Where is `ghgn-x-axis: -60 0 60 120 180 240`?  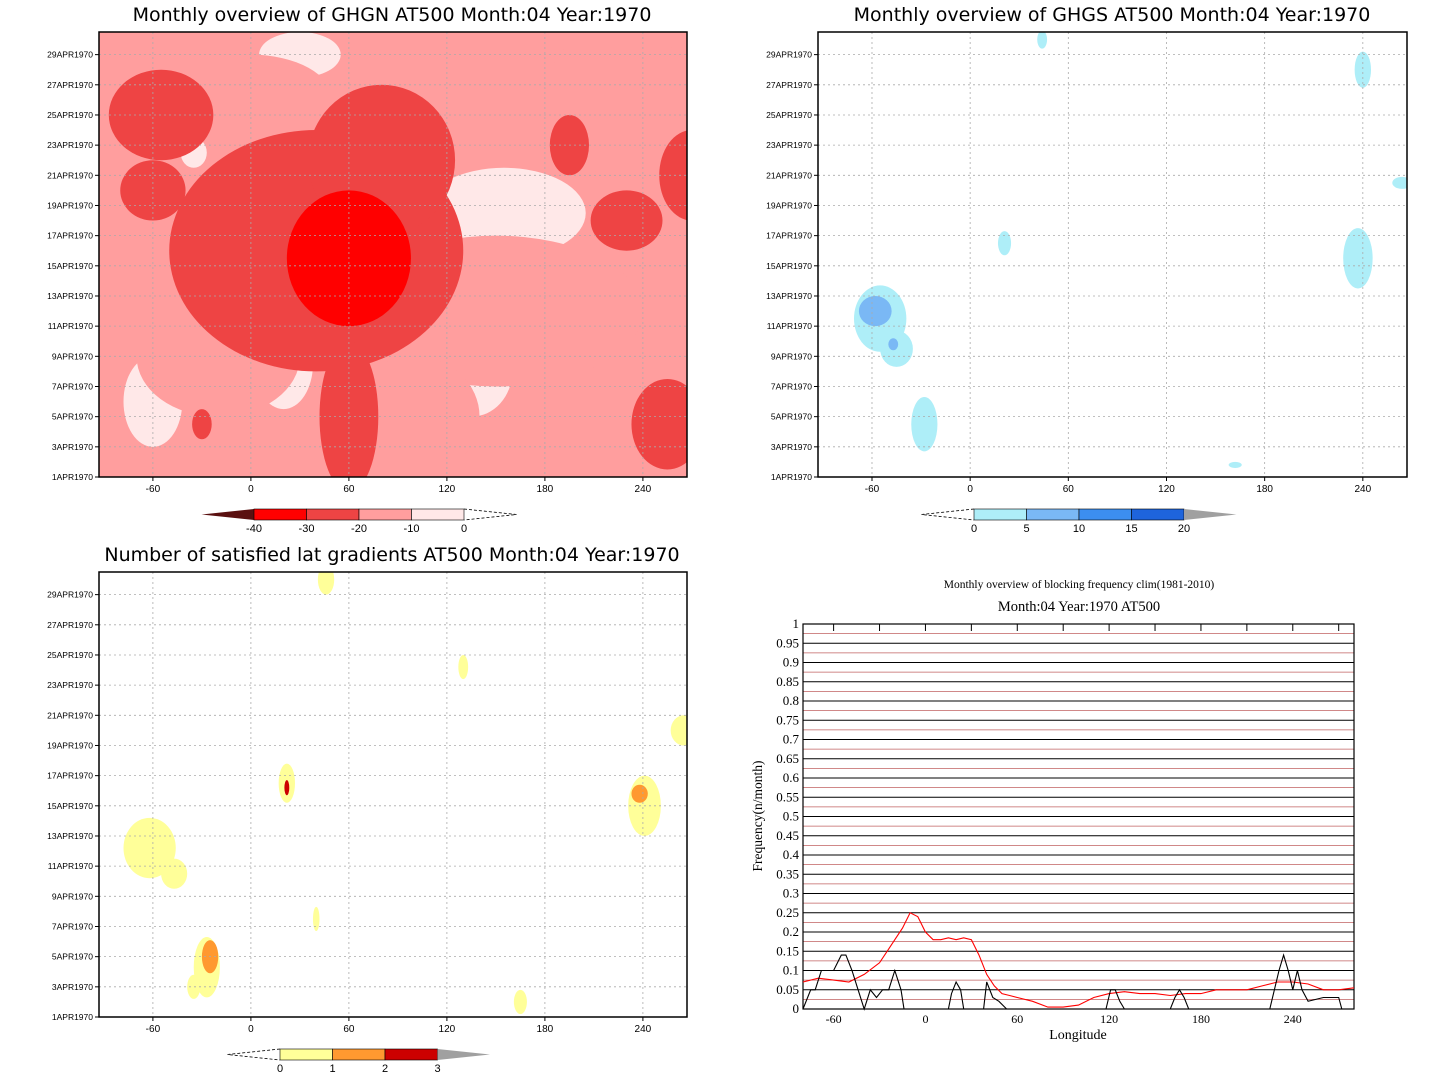
ghgn-x-axis: -60 0 60 120 180 240 is located at coordinates (399, 486).